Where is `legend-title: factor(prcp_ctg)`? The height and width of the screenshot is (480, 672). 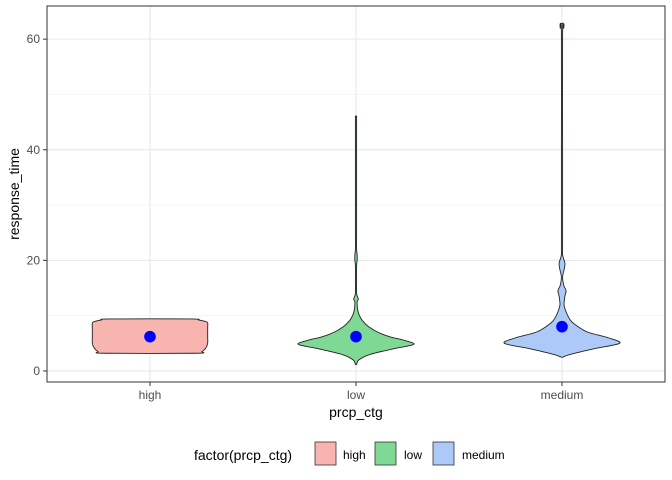
legend-title: factor(prcp_ctg) is located at coordinates (243, 455).